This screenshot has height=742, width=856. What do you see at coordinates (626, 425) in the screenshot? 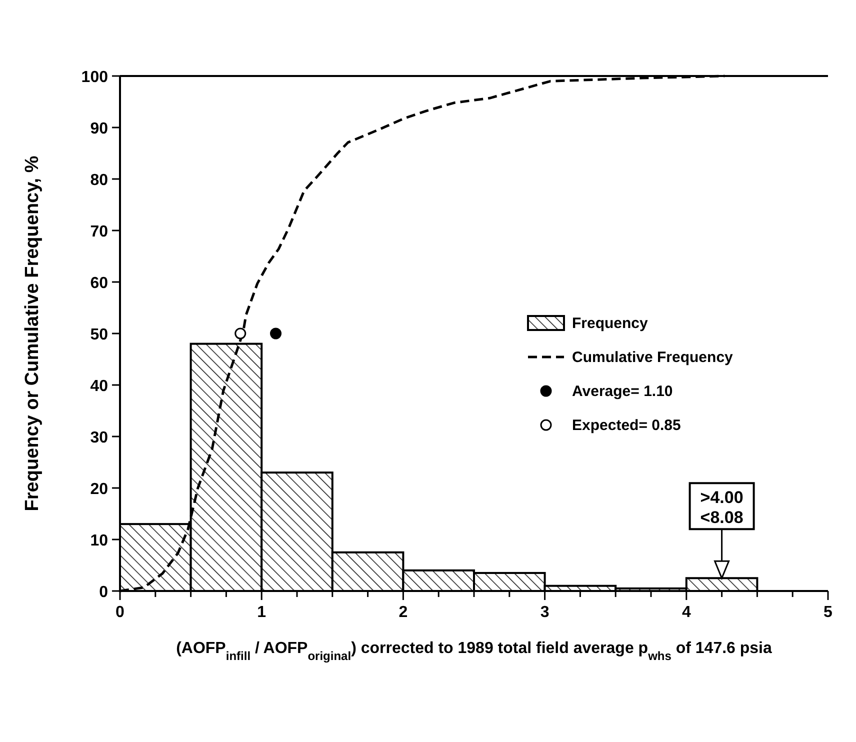
I see `legend-label: Expected= 0.85` at bounding box center [626, 425].